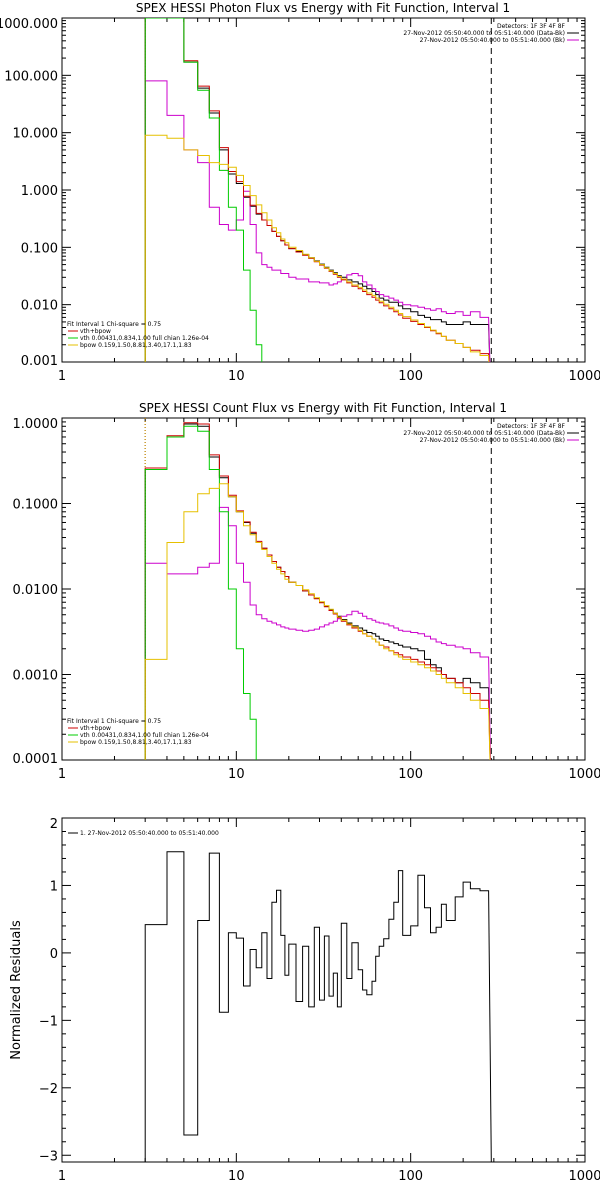  I want to click on y-tick-label: 2, so click(54, 824).